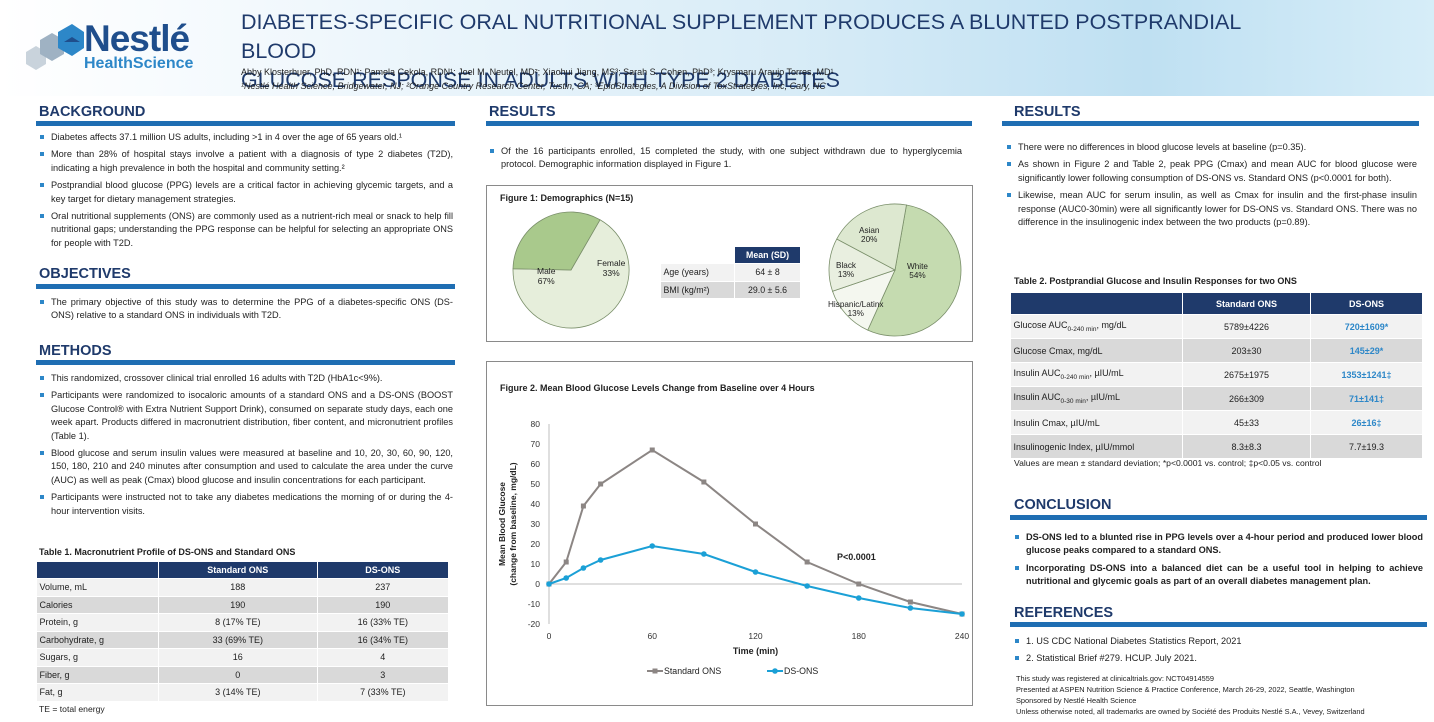 The height and width of the screenshot is (722, 1434). I want to click on pie-label-black: Black 13%, so click(846, 270).